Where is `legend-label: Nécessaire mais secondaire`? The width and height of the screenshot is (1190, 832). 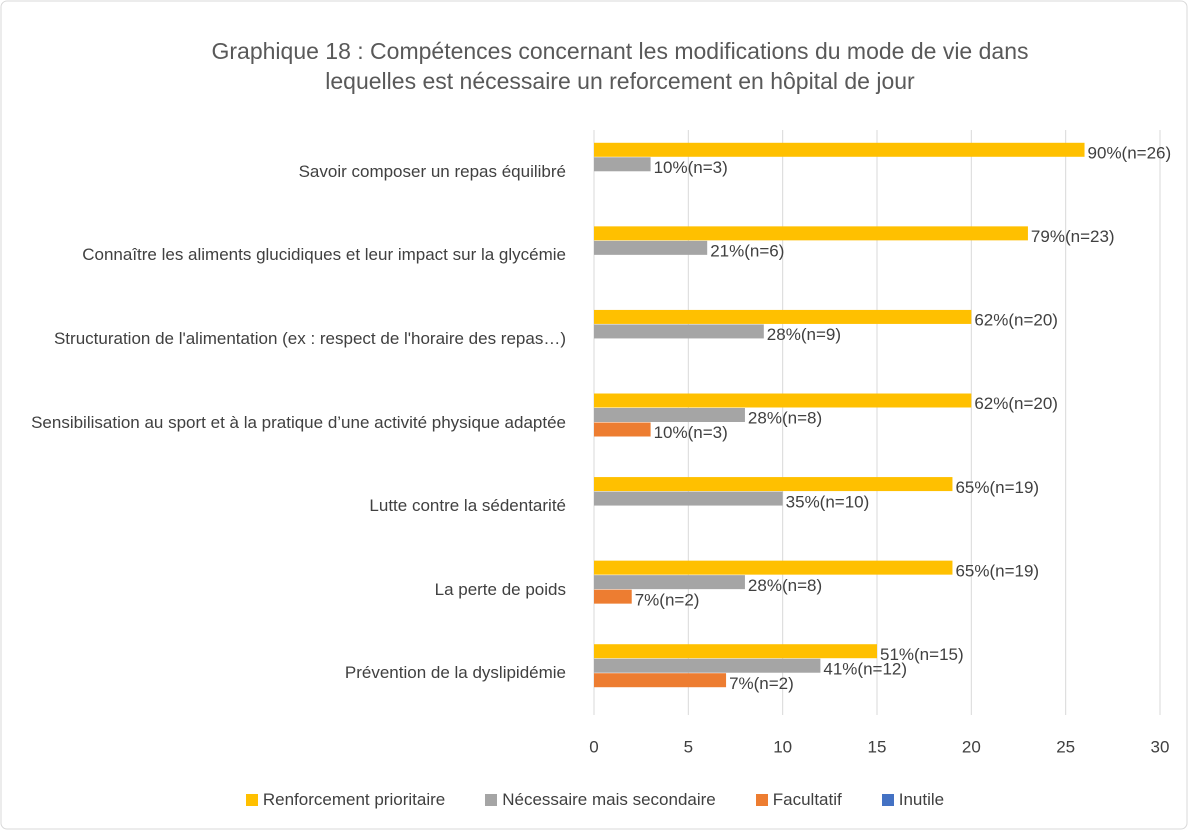 legend-label: Nécessaire mais secondaire is located at coordinates (609, 799).